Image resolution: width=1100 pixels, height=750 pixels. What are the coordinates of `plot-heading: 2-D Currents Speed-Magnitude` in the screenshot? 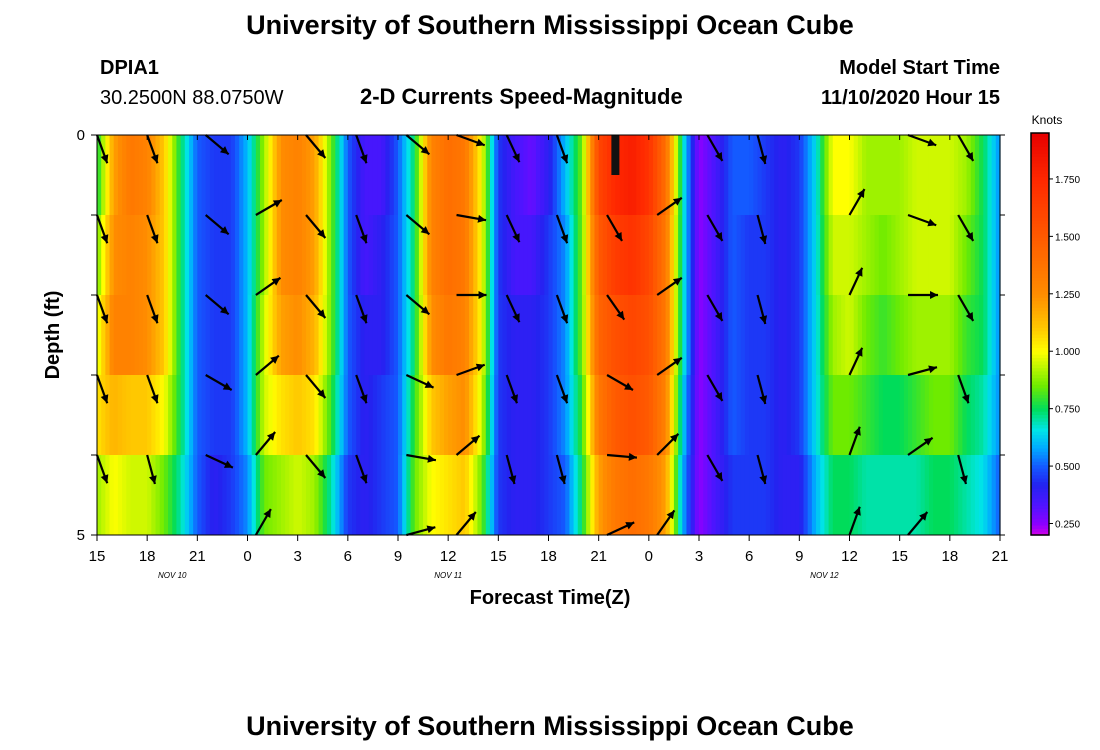 It's located at (521, 96).